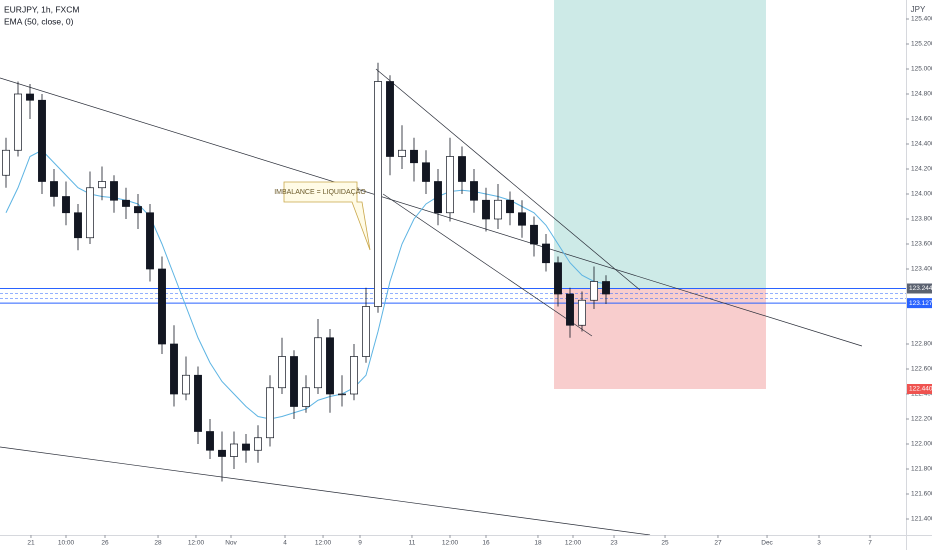 This screenshot has width=932, height=550. I want to click on price-label-bg, so click(919, 303).